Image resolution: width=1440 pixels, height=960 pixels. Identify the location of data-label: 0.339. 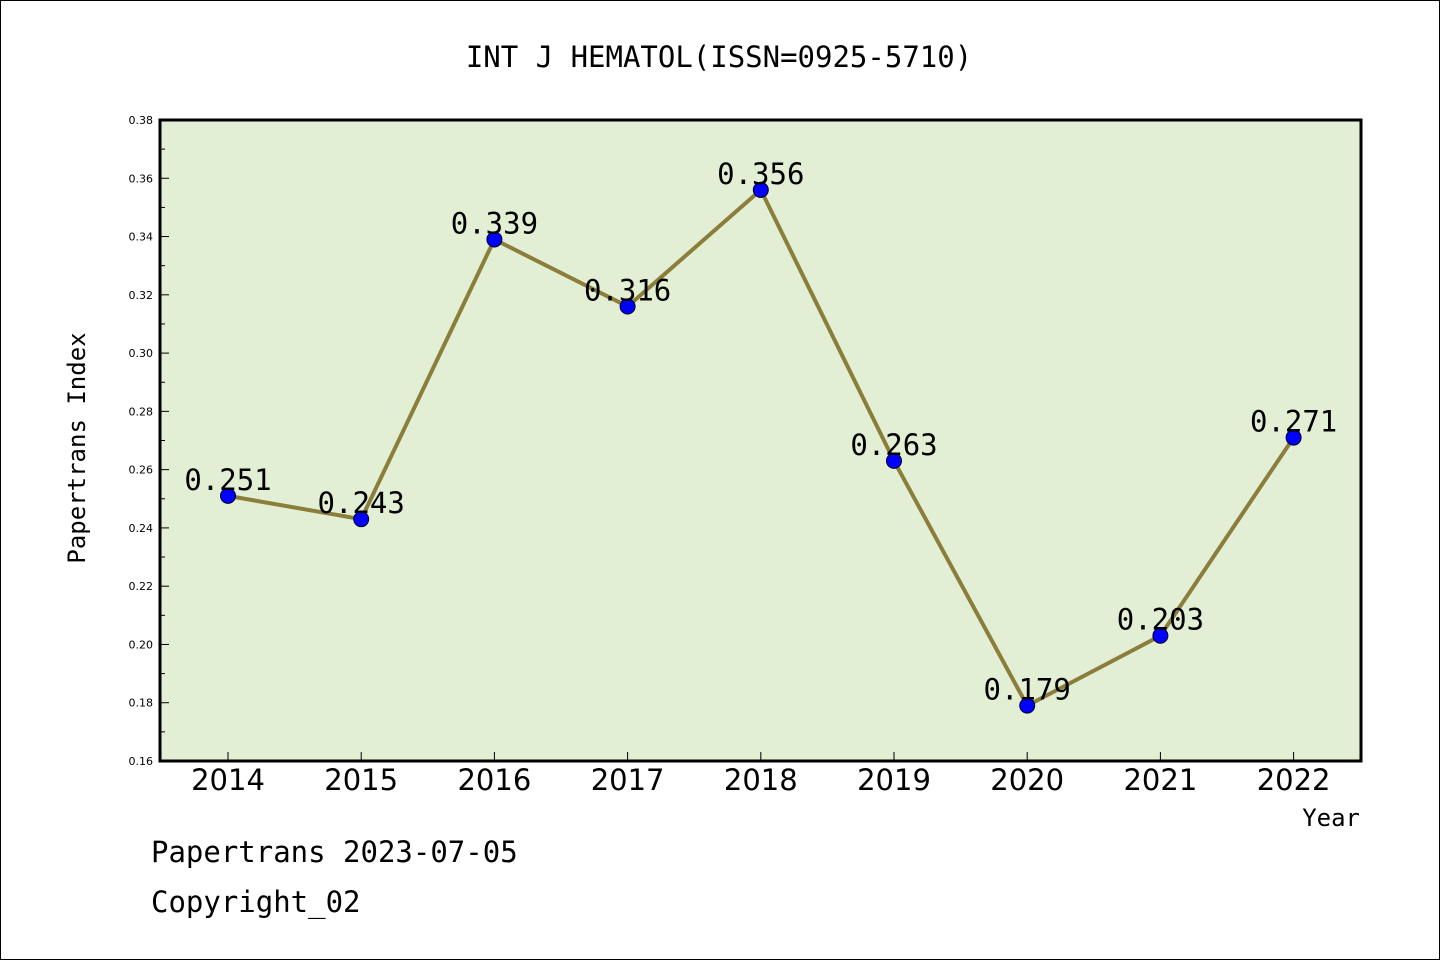
(494, 223).